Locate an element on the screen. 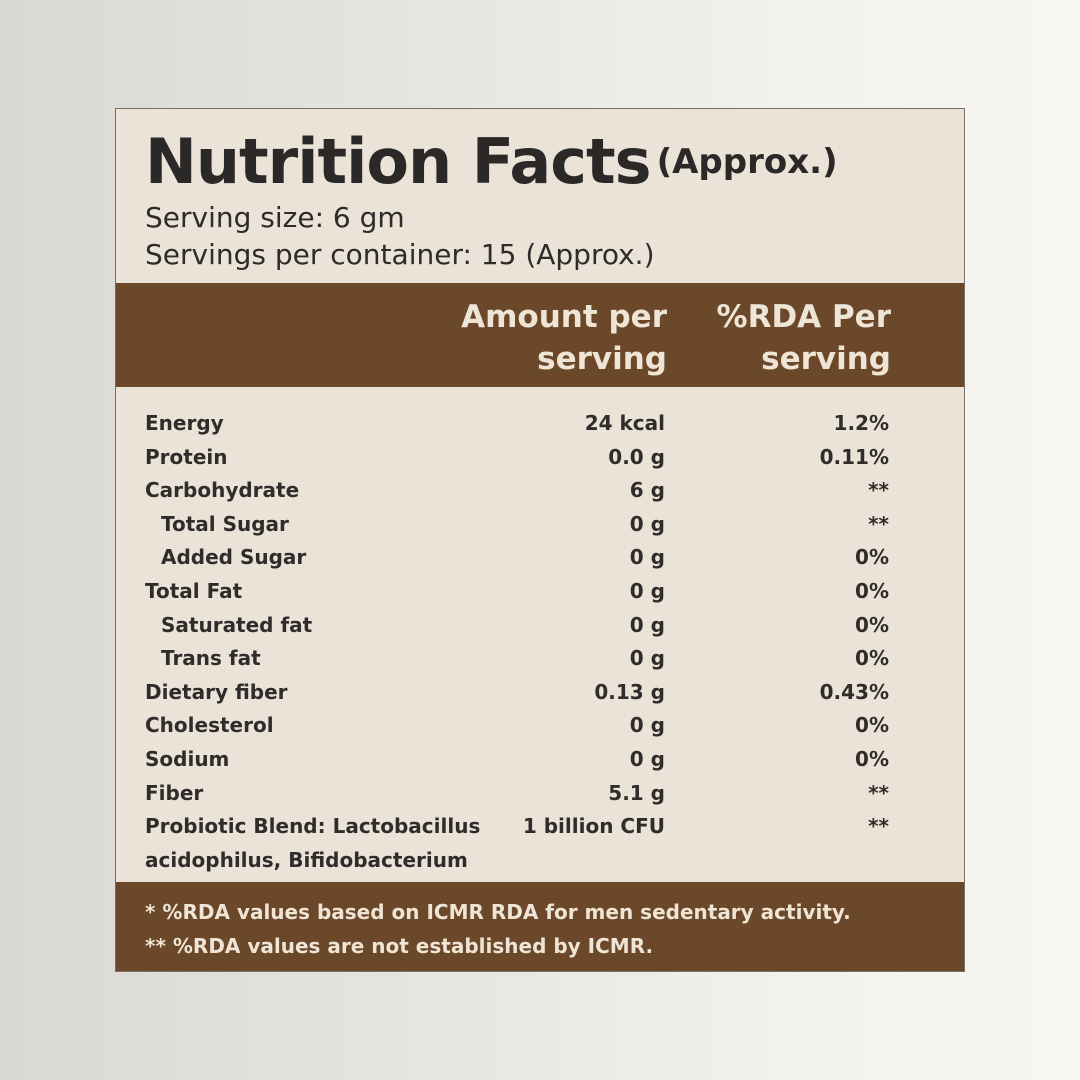 The image size is (1080, 1080). nutrient-name: Added Sugar is located at coordinates (234, 557).